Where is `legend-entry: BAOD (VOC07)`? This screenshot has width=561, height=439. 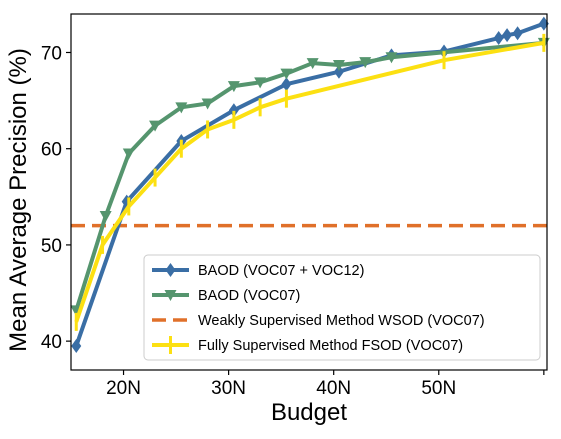 legend-entry: BAOD (VOC07) is located at coordinates (226, 296).